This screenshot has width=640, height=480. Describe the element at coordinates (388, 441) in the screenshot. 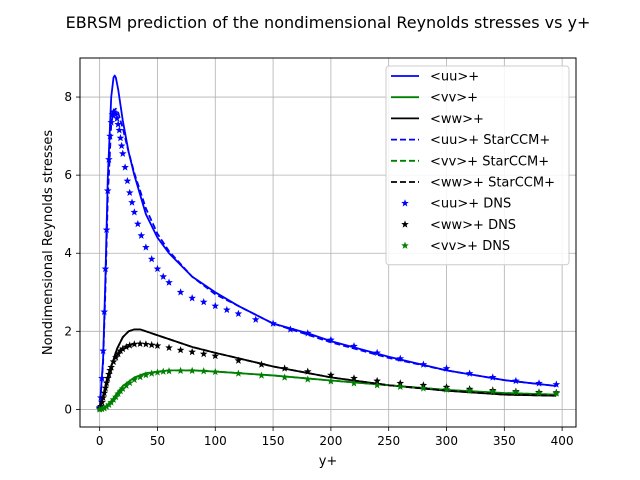

I see `x-tick-label: 250` at that location.